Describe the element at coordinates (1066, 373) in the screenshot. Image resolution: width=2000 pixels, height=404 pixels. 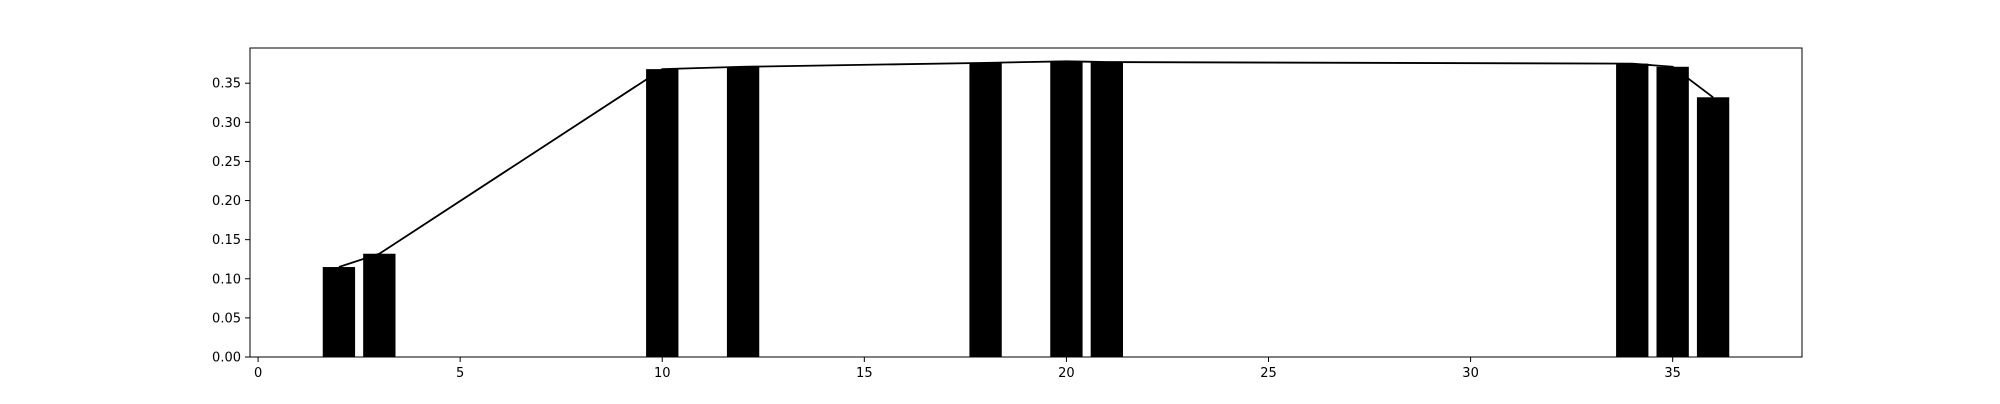
I see `x-tick-label-20: 20` at that location.